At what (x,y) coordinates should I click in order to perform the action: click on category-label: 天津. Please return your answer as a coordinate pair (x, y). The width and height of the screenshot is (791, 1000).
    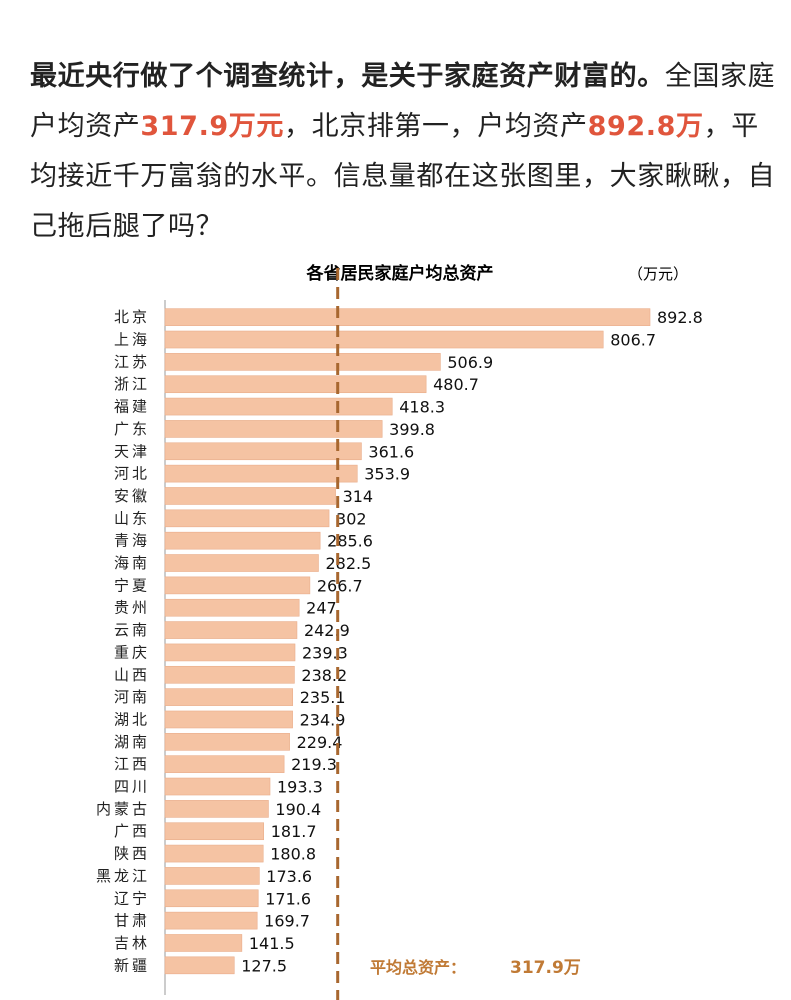
    Looking at the image, I should click on (132, 451).